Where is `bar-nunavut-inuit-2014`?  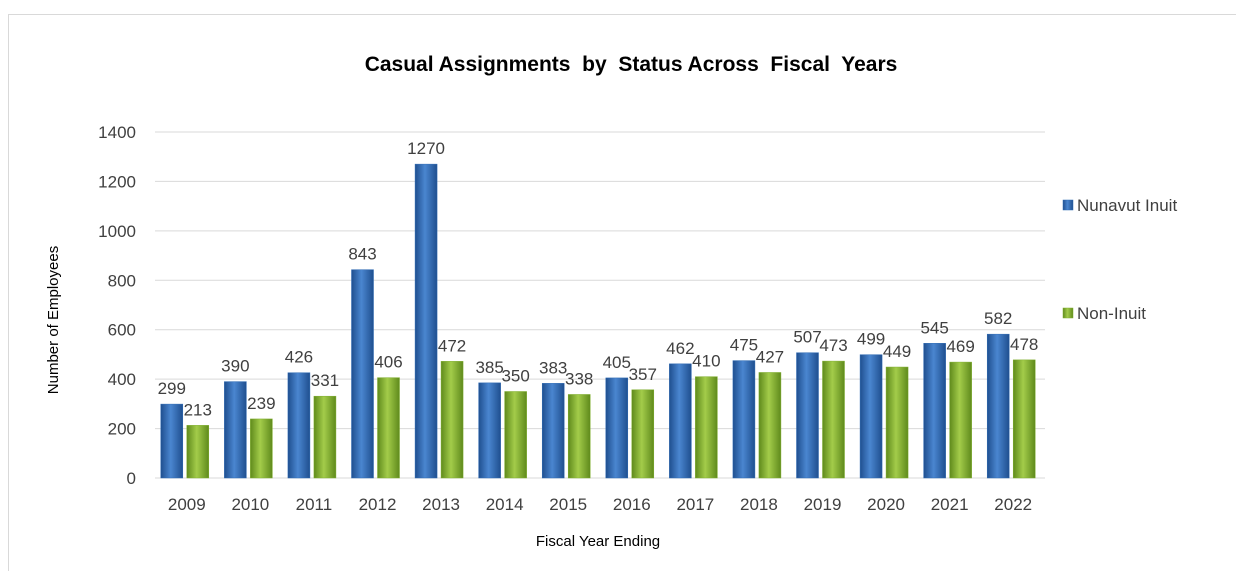 bar-nunavut-inuit-2014 is located at coordinates (489, 430).